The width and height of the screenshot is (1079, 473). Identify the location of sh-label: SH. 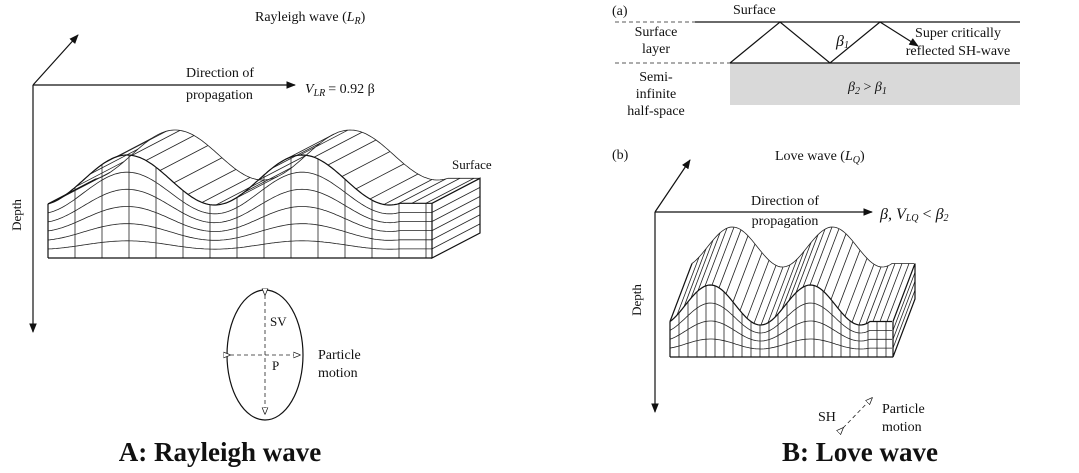
(827, 417).